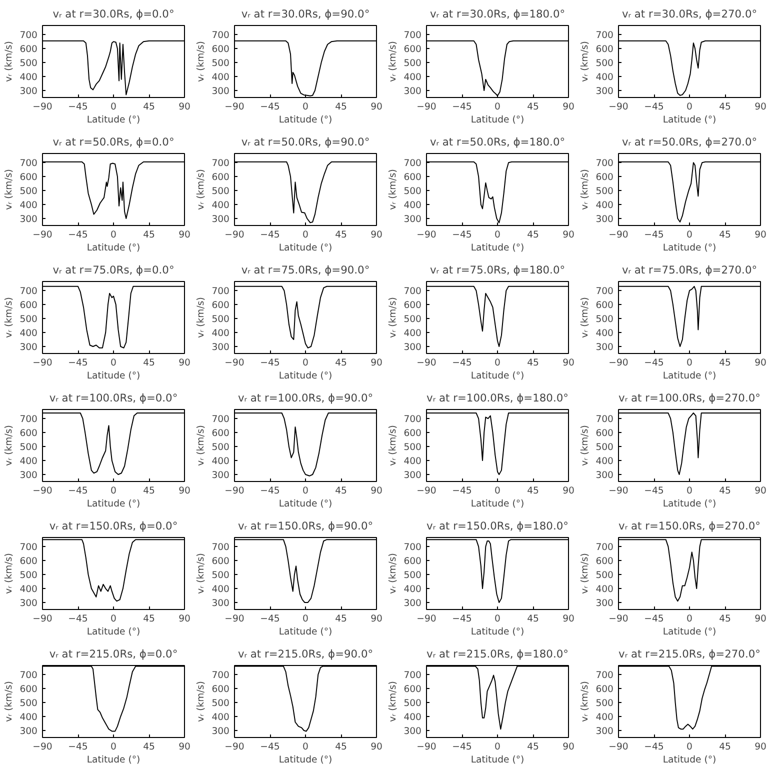 The height and width of the screenshot is (768, 768). Describe the element at coordinates (497, 526) in the screenshot. I see `chart-title: vᵣ at r=150.0Rs, ϕ=180.0°` at that location.